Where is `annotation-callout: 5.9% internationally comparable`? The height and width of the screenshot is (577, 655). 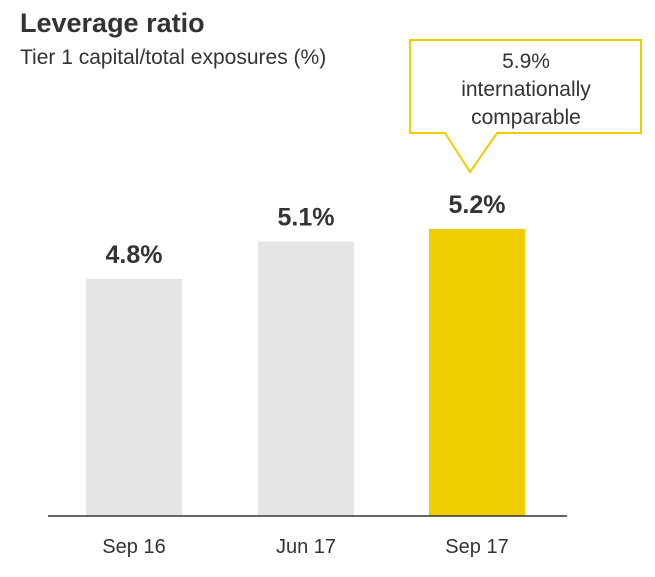 annotation-callout: 5.9% internationally comparable is located at coordinates (525, 106).